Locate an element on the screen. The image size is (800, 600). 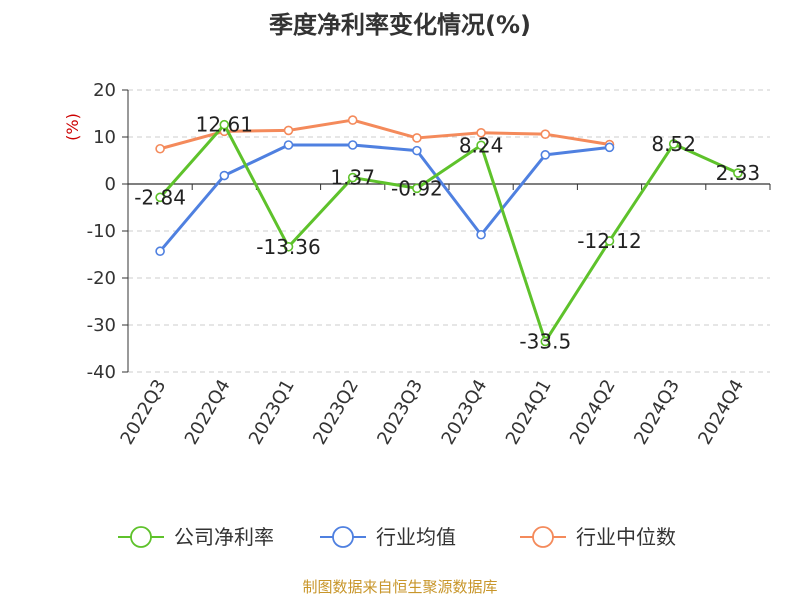
y-tick-label: -20 is located at coordinates (101, 278).